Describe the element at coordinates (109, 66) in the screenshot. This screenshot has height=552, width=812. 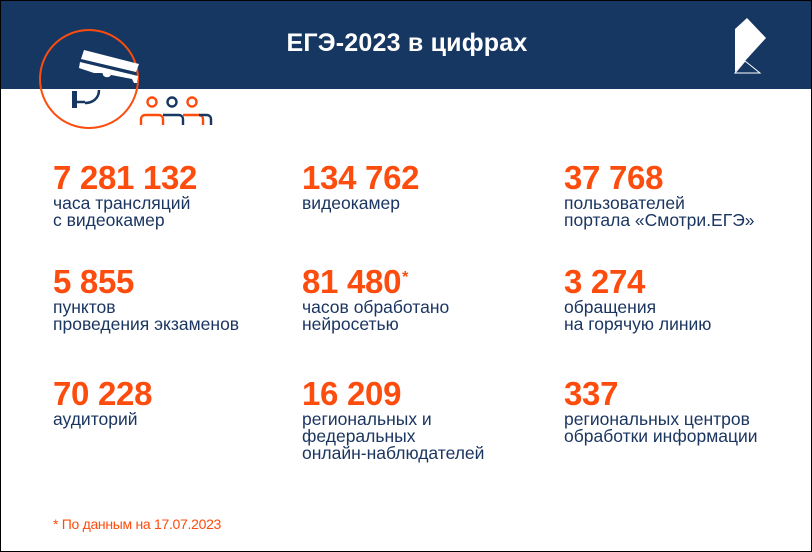
I see `camera-icon` at that location.